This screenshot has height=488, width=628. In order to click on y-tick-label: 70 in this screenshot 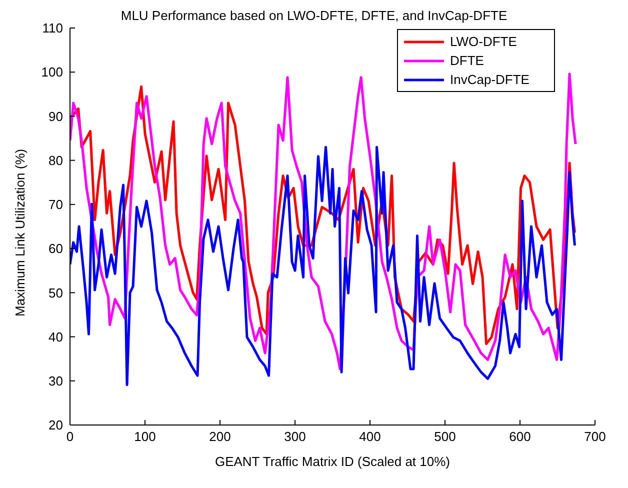, I will do `click(55, 204)`.